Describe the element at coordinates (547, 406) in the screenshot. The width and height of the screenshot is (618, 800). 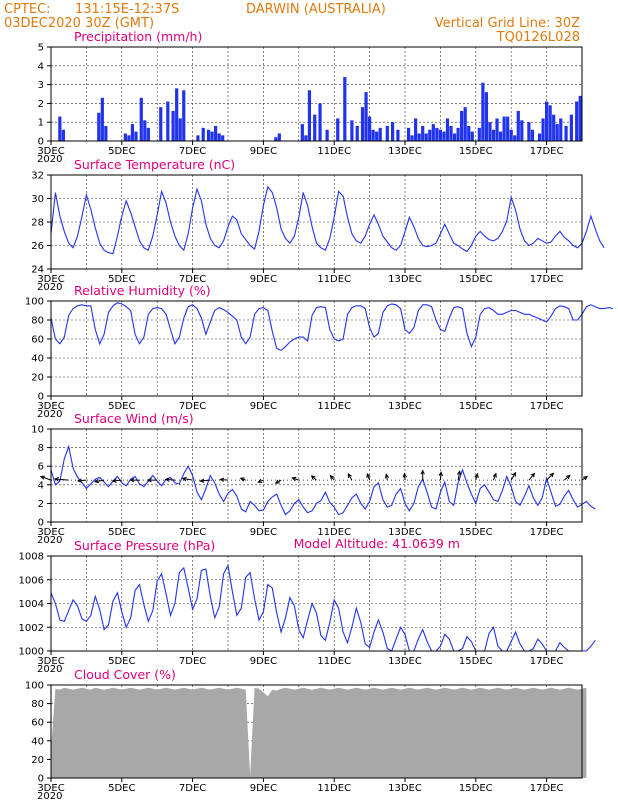
I see `rh-xtick-label: 17DEC` at that location.